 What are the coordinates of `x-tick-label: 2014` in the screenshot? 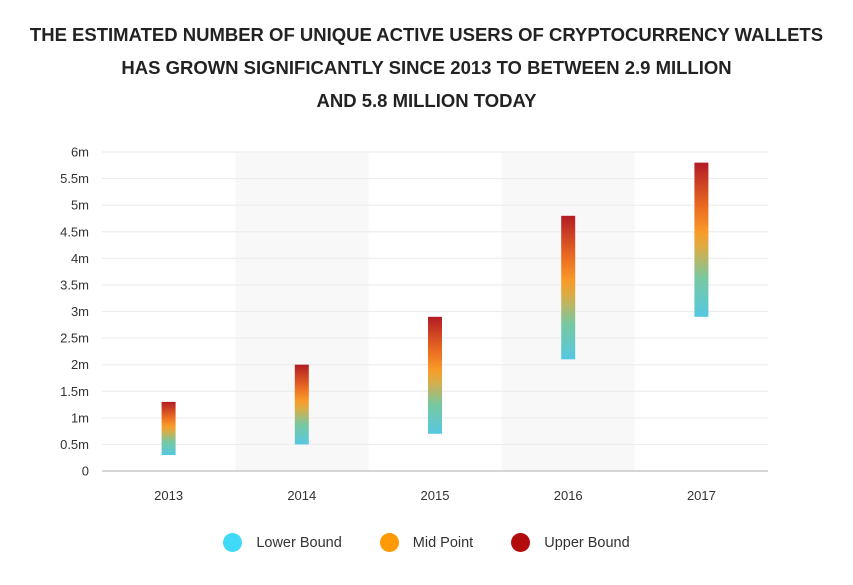 It's located at (301, 495).